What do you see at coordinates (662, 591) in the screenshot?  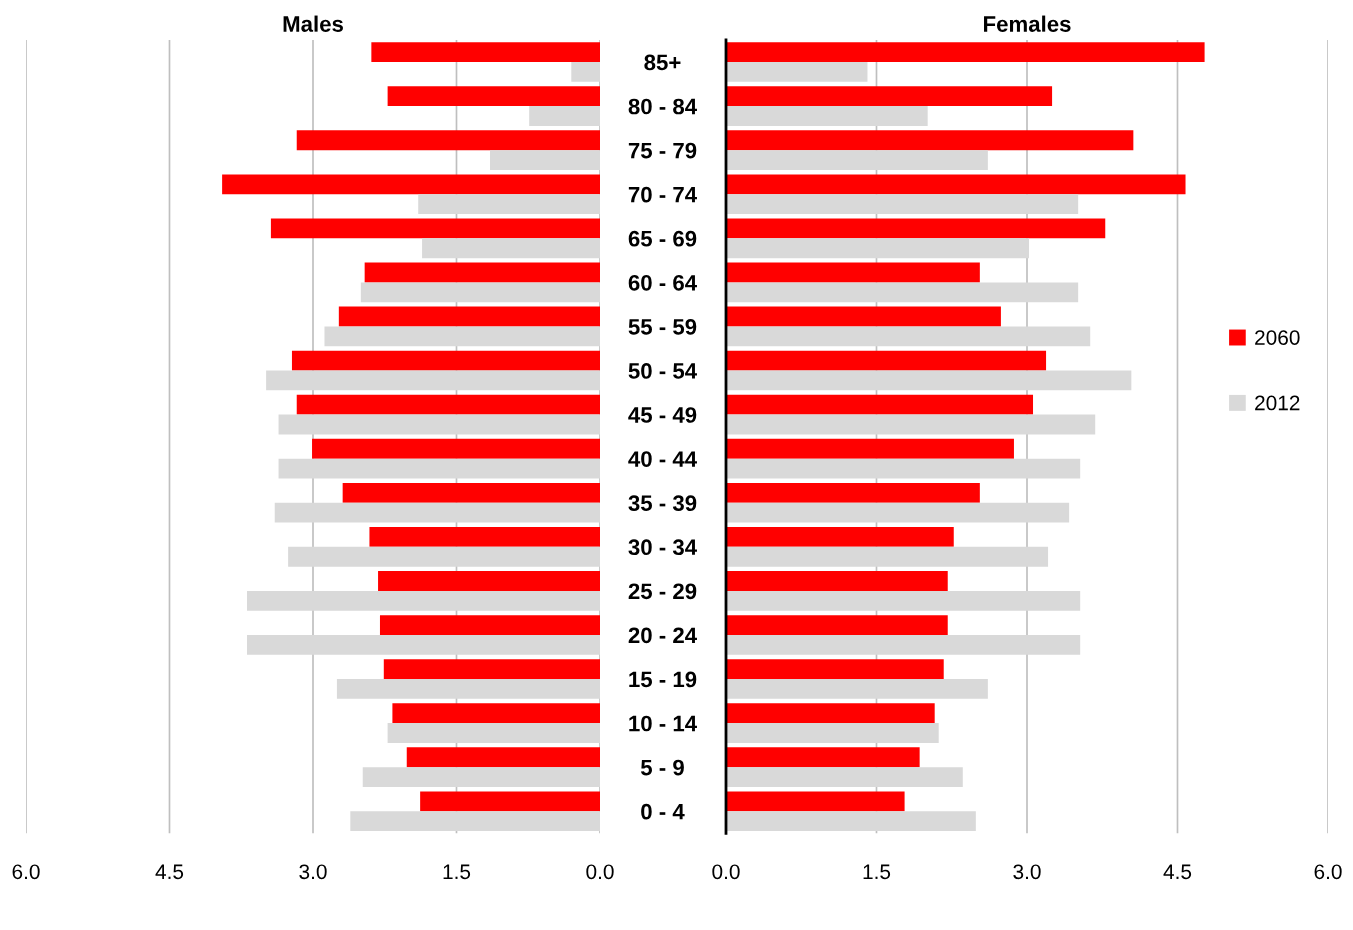 I see `y-tick-label: 25 - 29` at bounding box center [662, 591].